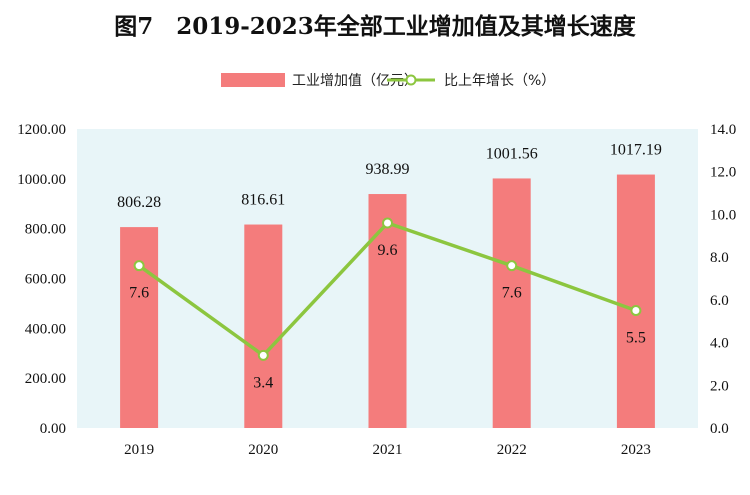 The width and height of the screenshot is (750, 495). Describe the element at coordinates (375, 26) in the screenshot. I see `chart-title: 图7 2019-2023年全部工业增加值及其增长速度` at that location.